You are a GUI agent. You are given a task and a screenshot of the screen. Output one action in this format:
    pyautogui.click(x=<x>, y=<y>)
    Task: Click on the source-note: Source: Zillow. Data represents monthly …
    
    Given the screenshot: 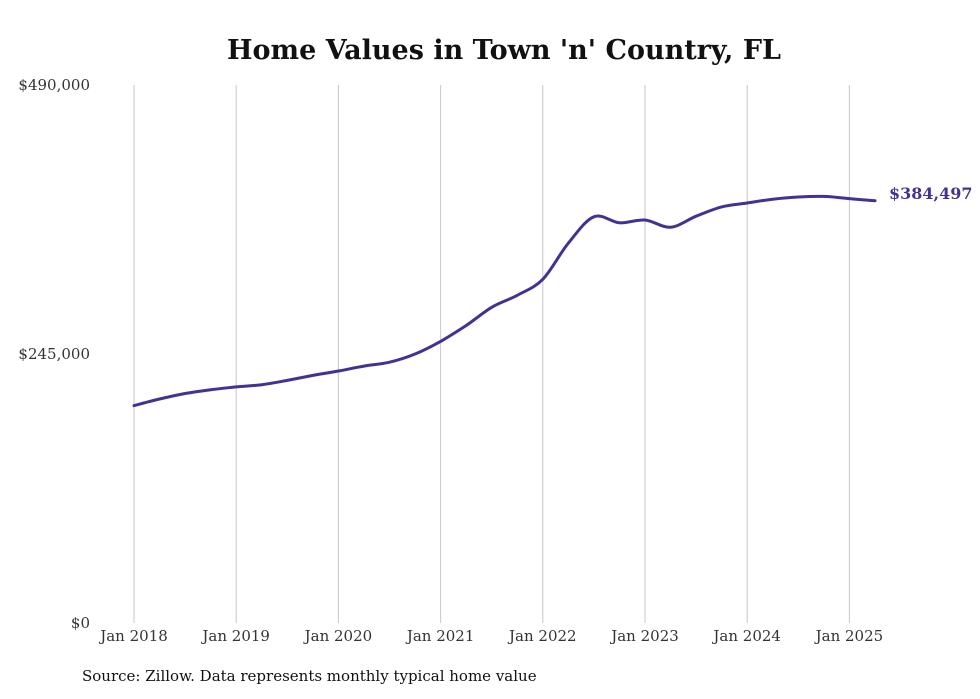 What is the action you would take?
    pyautogui.click(x=309, y=676)
    